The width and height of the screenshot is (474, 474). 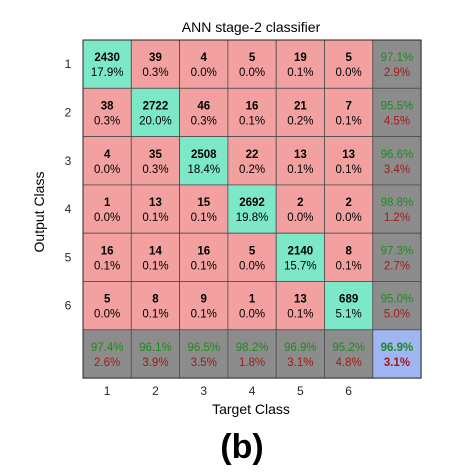 What do you see at coordinates (300, 363) in the screenshot?
I see `col-error-rate: 3.1%` at bounding box center [300, 363].